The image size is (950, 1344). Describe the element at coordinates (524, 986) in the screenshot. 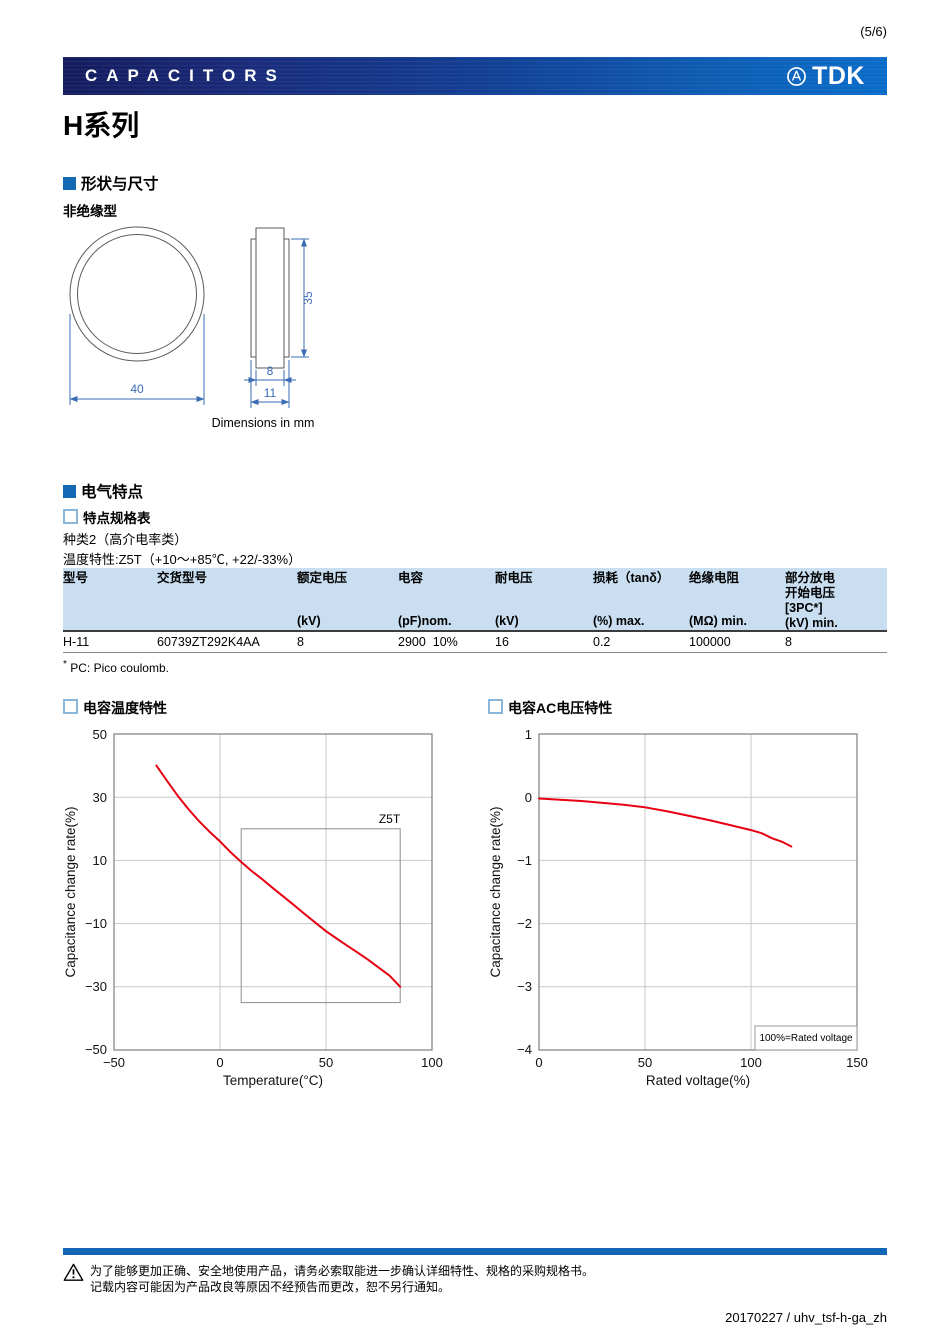

I see `ytick: −3` at that location.